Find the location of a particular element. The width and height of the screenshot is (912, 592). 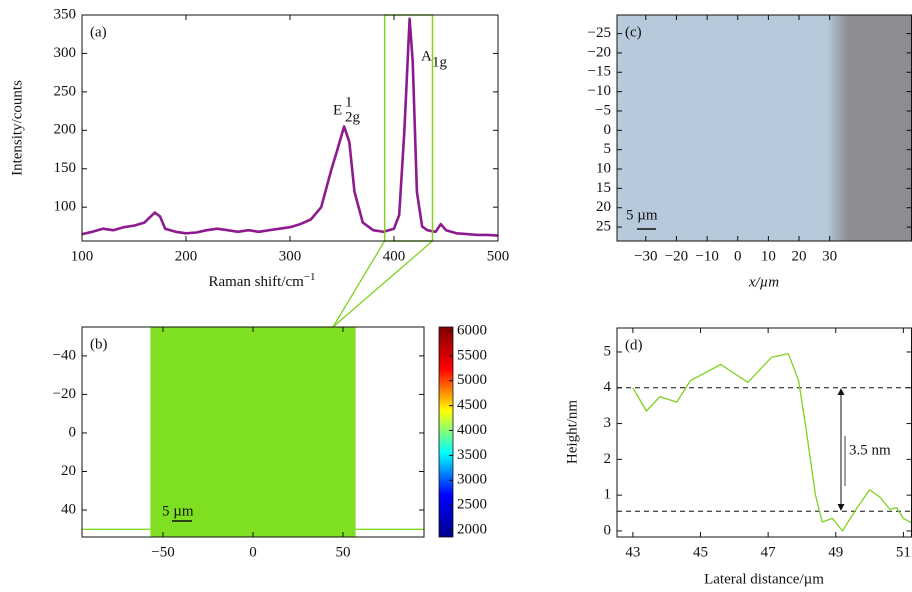

y-tick-label: 100 is located at coordinates (65, 207).